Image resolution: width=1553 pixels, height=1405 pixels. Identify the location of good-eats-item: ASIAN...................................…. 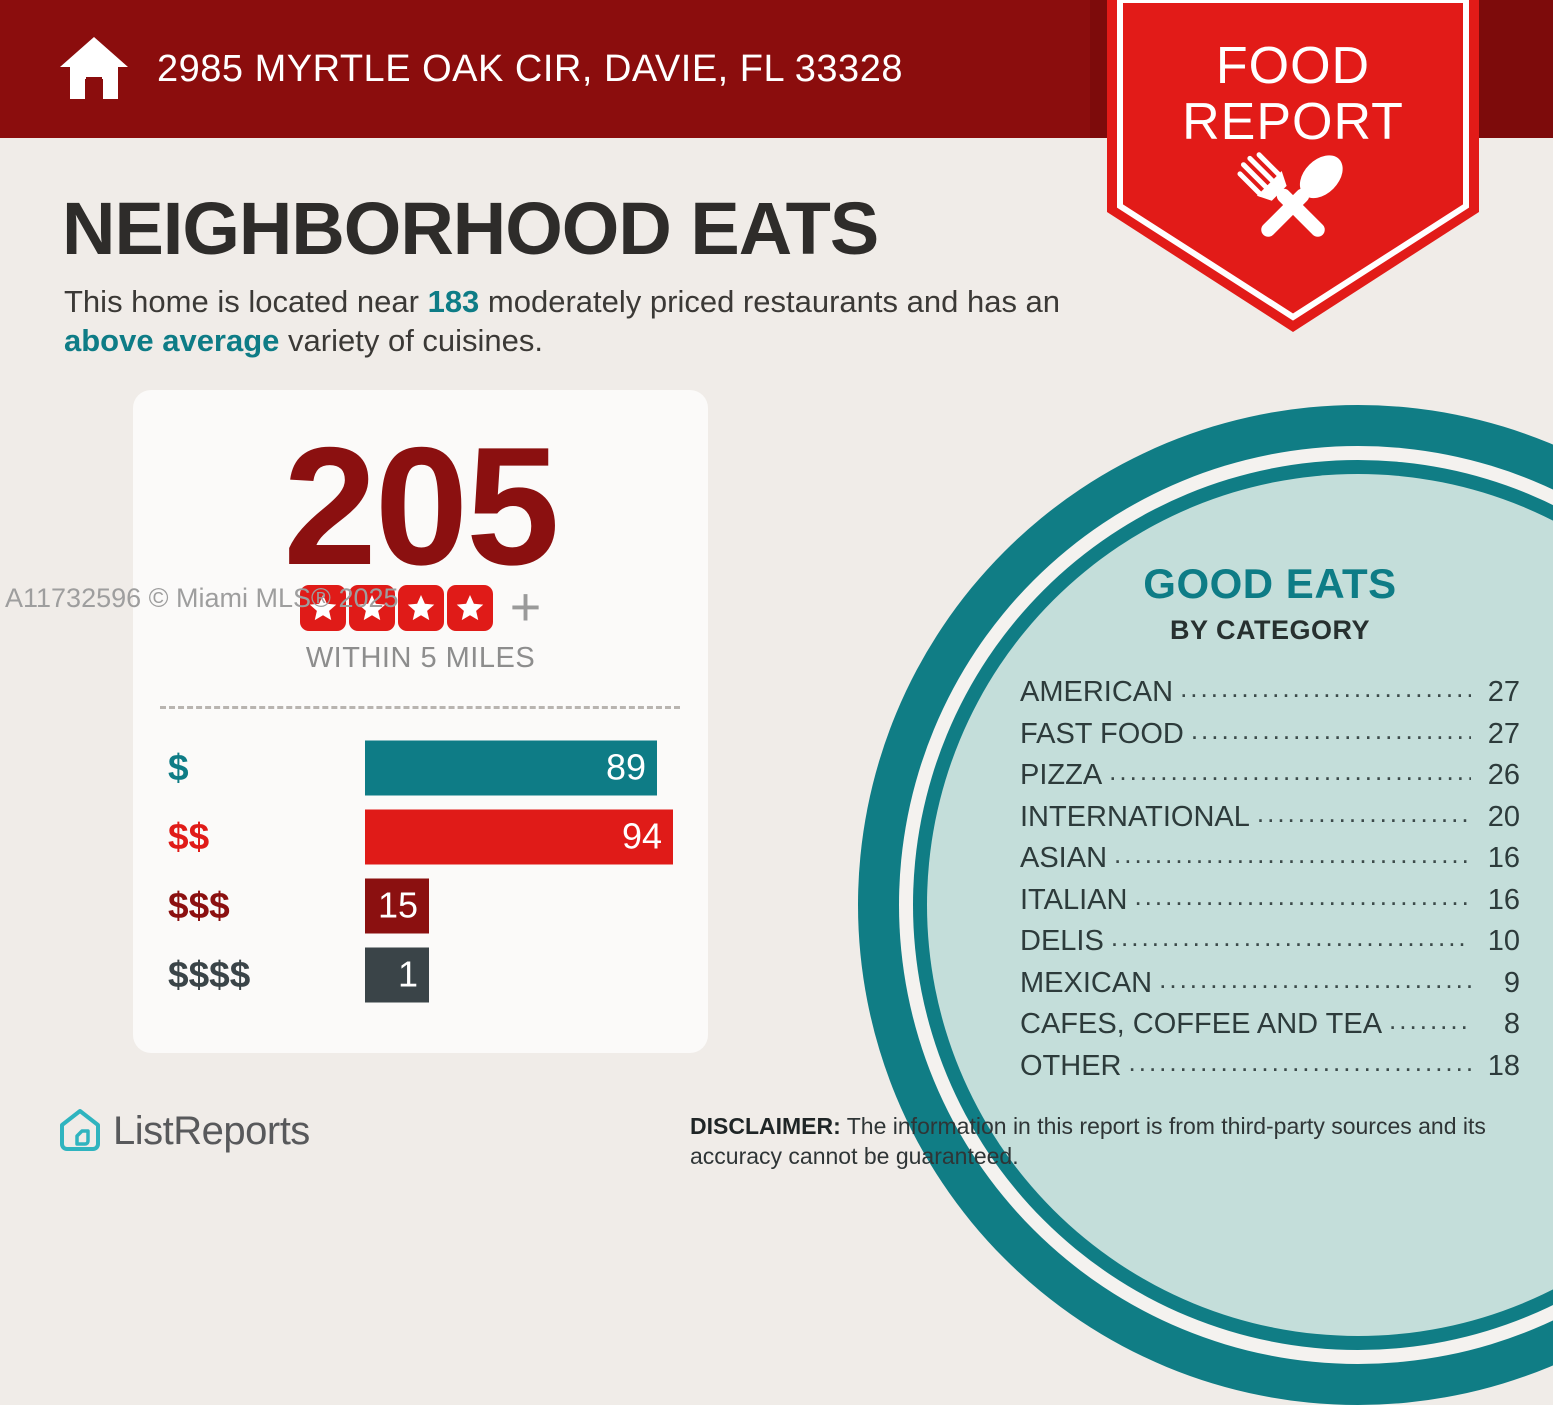
(1270, 861).